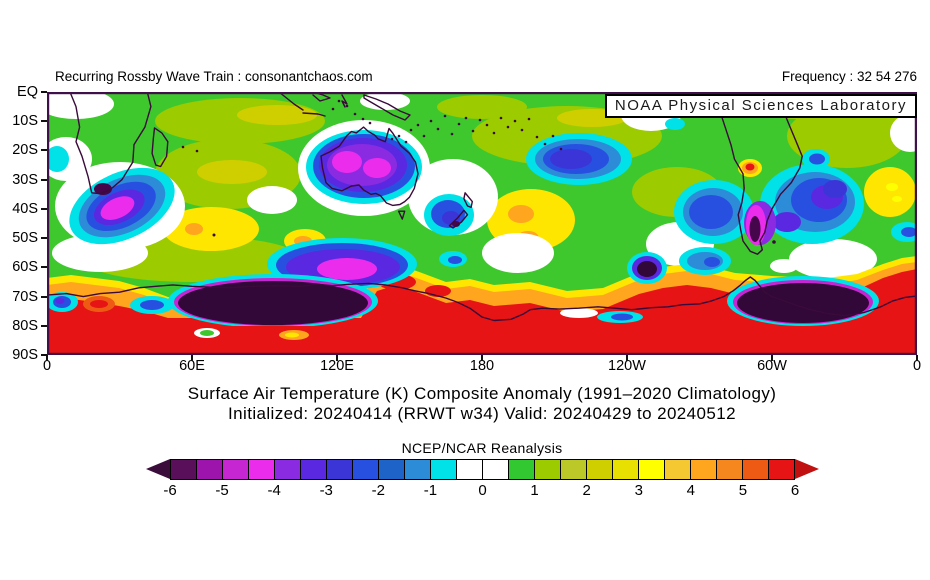 This screenshot has width=930, height=580. Describe the element at coordinates (378, 490) in the screenshot. I see `colorbar-tick-label: -2` at that location.